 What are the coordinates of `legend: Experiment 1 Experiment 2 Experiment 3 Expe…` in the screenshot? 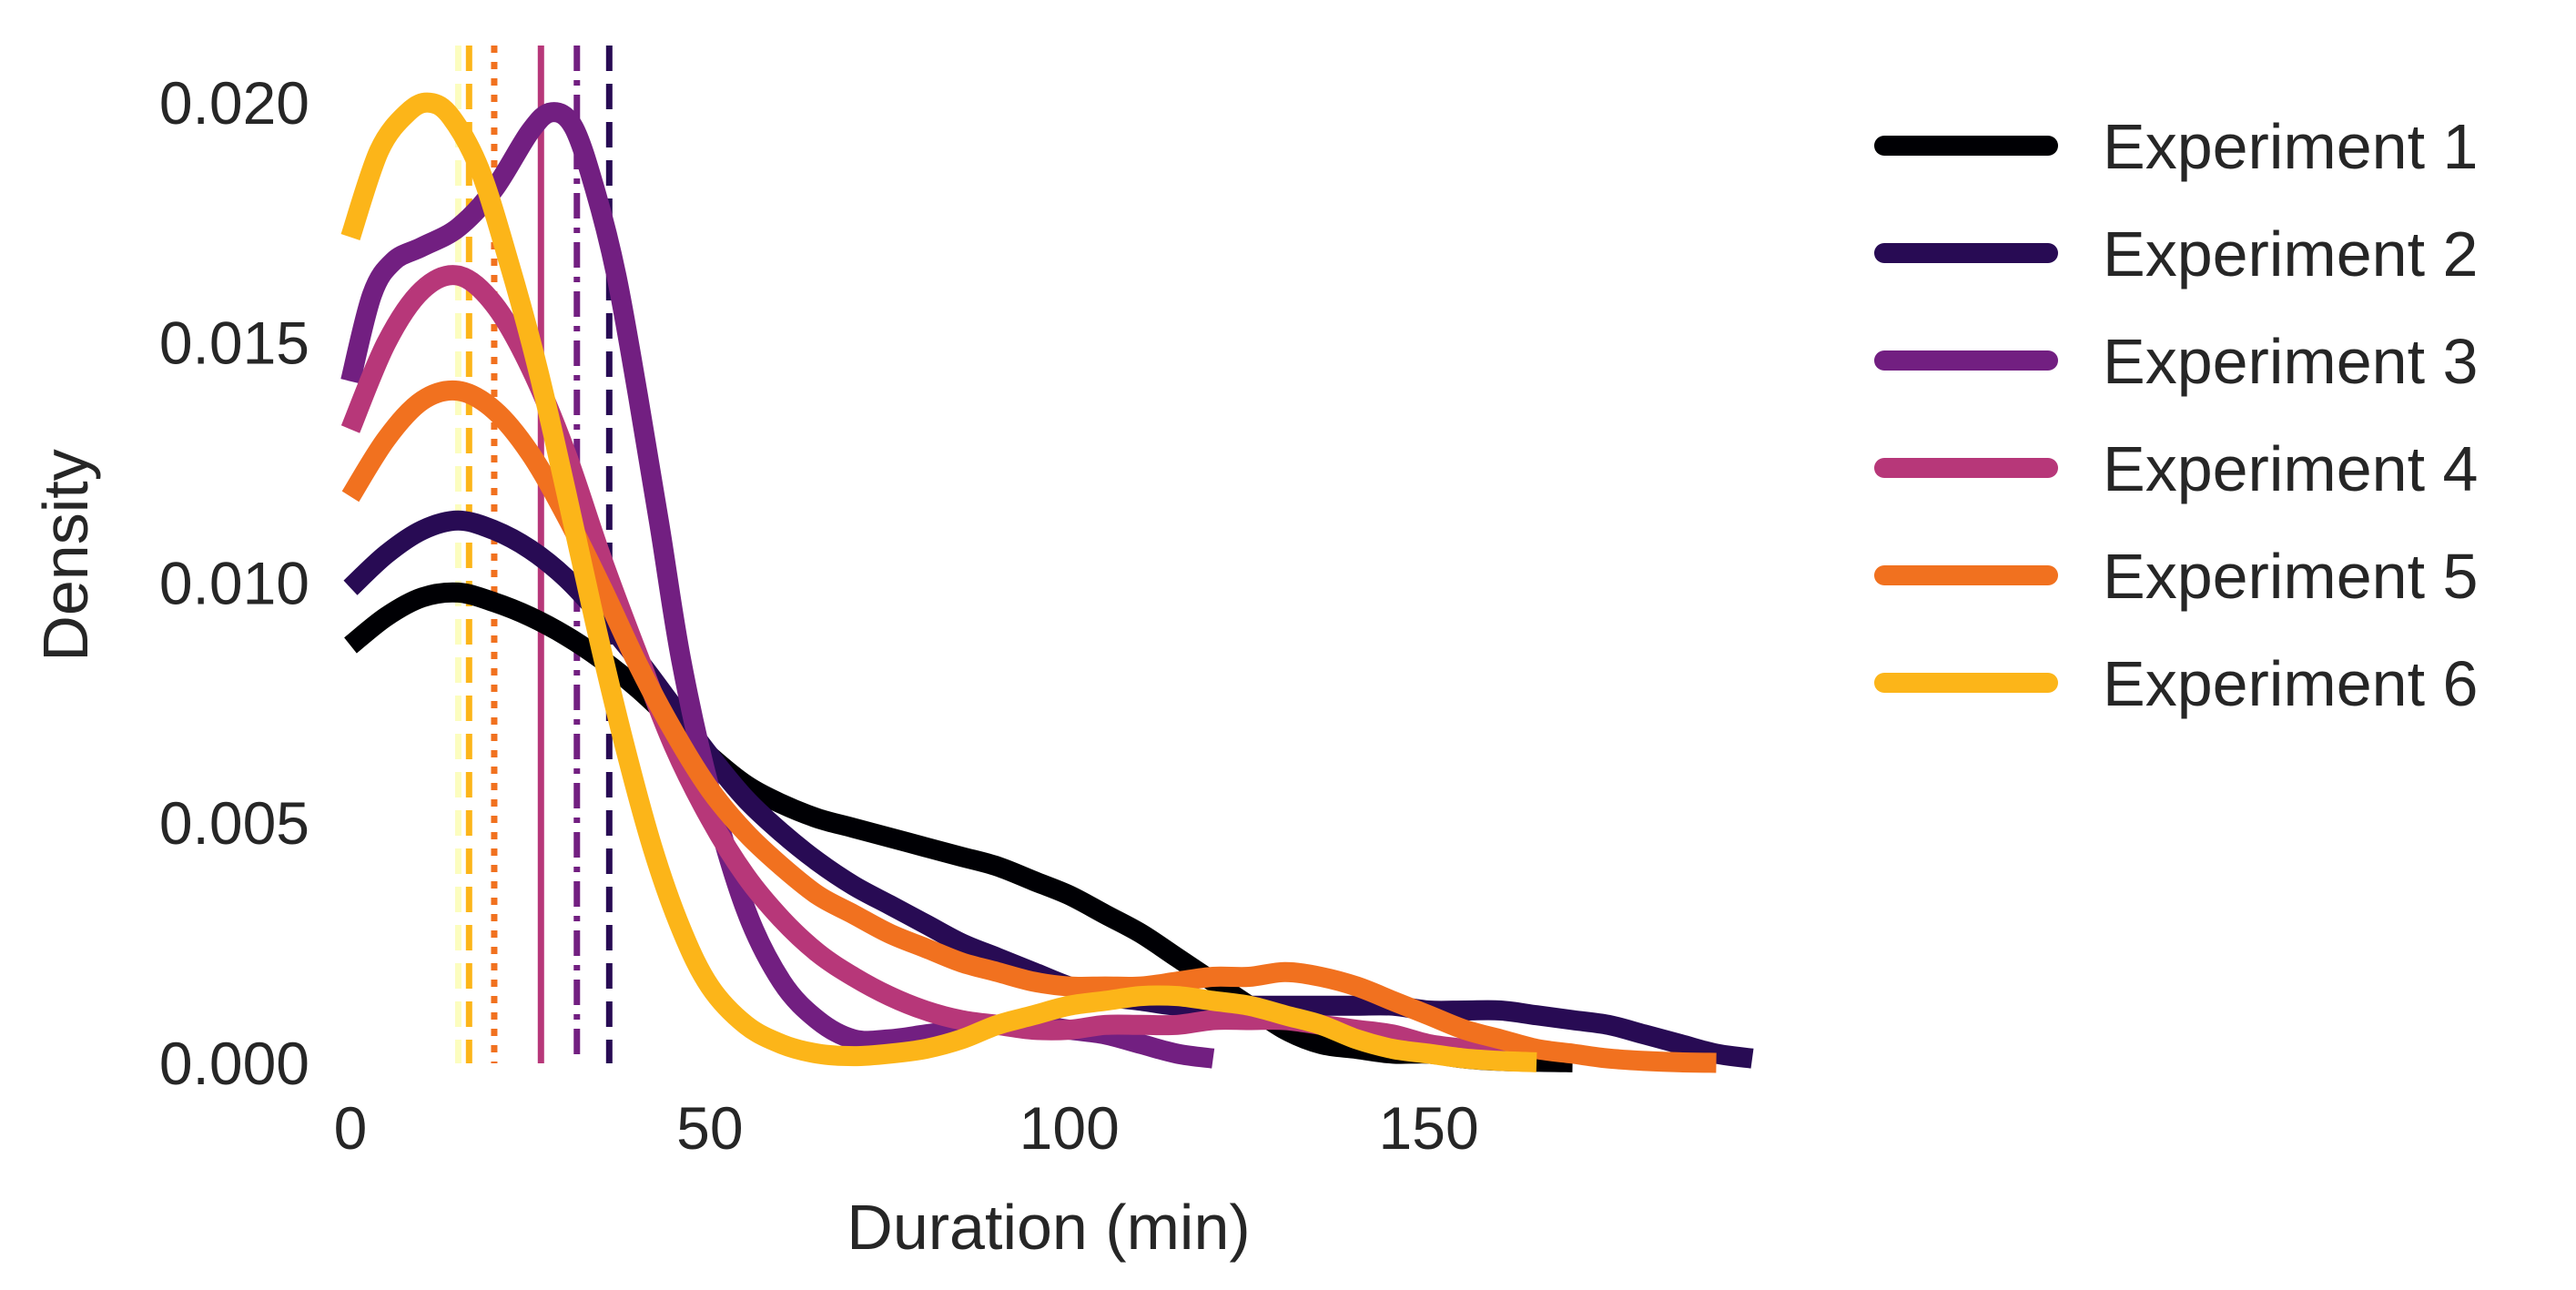 It's located at (2176, 415).